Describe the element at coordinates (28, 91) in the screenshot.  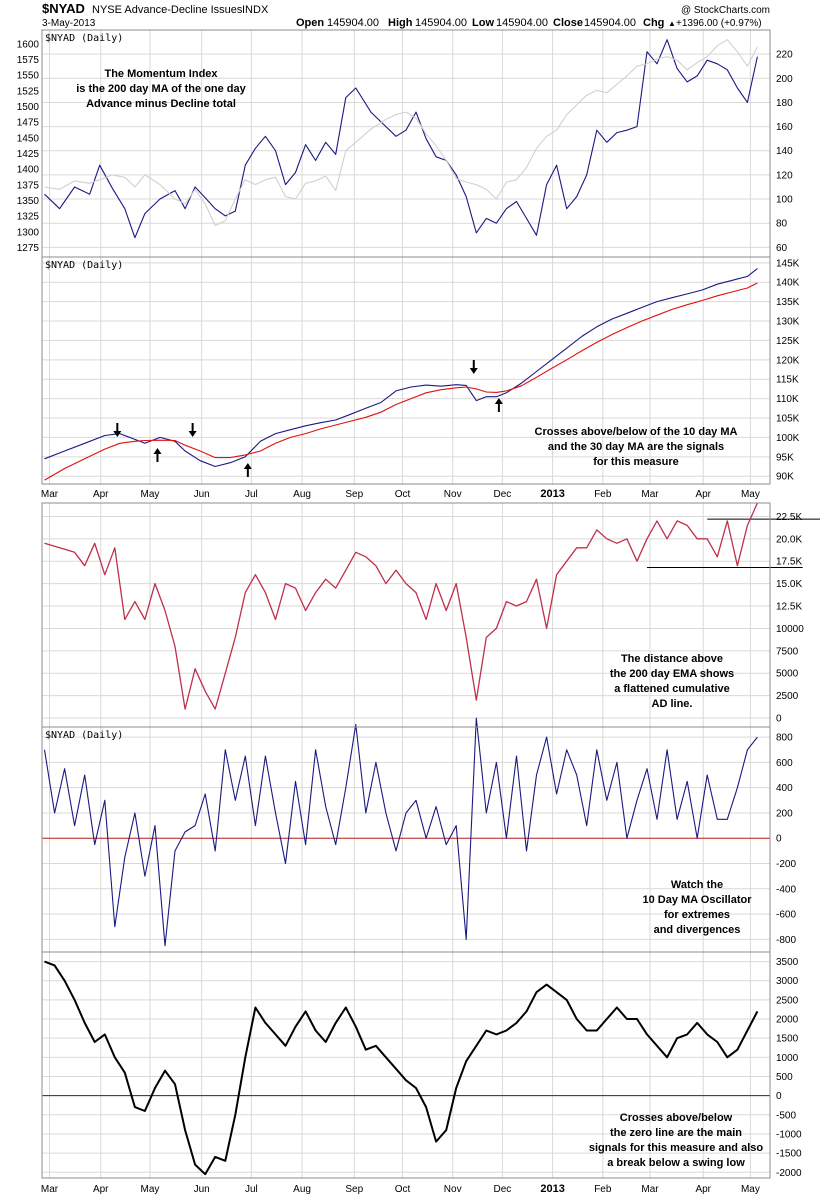
I see `y-left-tick-label: 1525` at that location.